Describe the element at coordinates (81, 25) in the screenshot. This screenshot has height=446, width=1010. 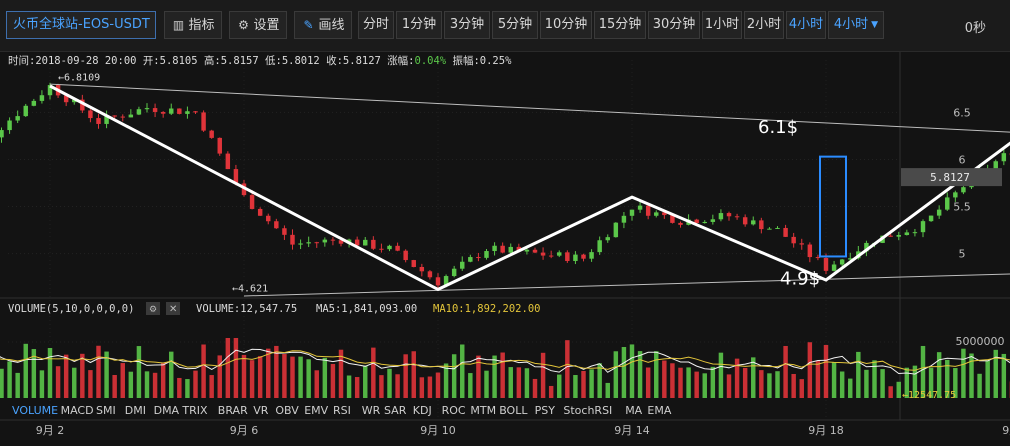
I see `symbol-selector: 火币全球站-EOS-USDT` at that location.